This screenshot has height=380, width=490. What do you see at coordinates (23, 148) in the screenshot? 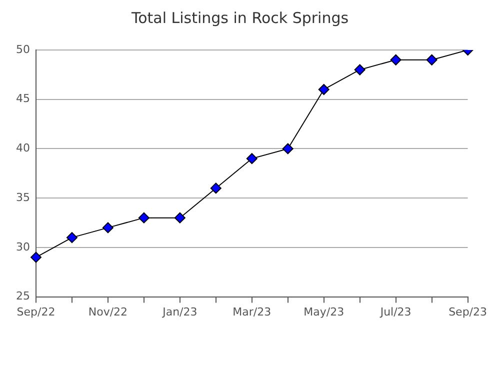
I see `y-tick-label: 40` at bounding box center [23, 148].